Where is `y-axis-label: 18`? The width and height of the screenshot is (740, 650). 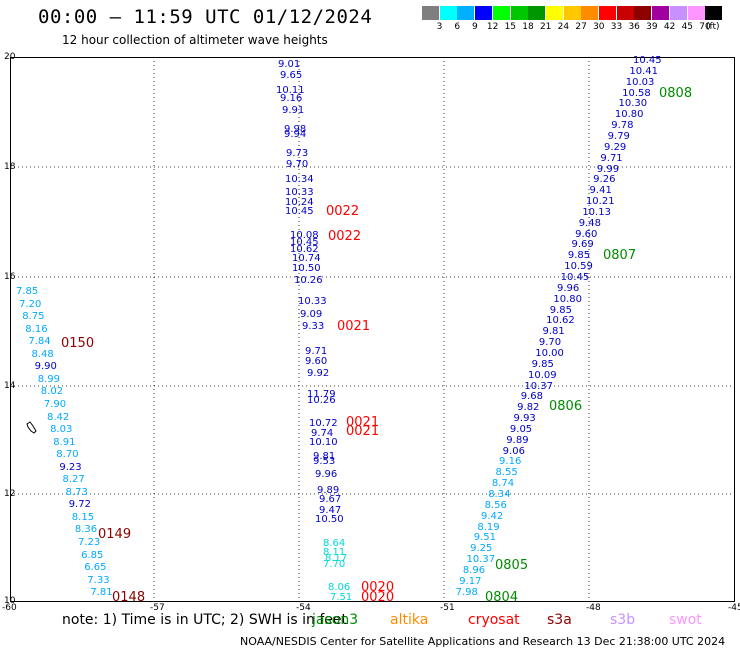 y-axis-label: 18 is located at coordinates (10, 167).